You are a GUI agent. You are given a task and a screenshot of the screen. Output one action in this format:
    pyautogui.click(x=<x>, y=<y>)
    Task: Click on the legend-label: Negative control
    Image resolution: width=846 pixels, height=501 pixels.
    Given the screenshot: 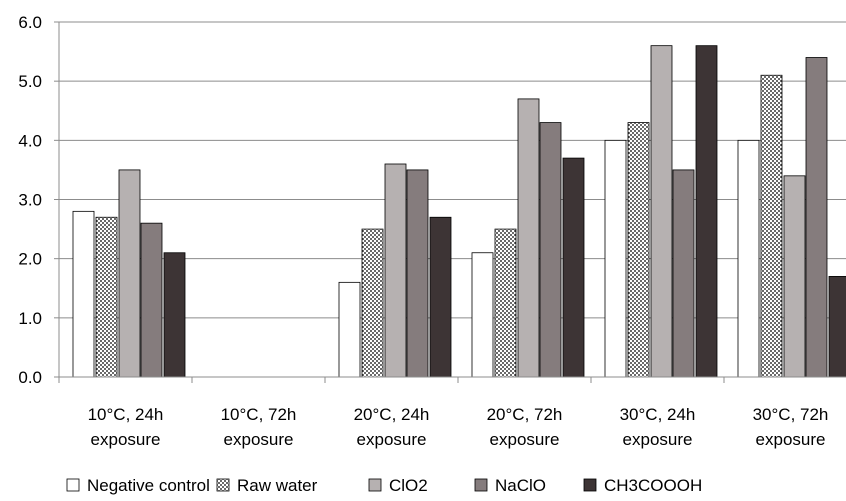 What is the action you would take?
    pyautogui.click(x=148, y=485)
    